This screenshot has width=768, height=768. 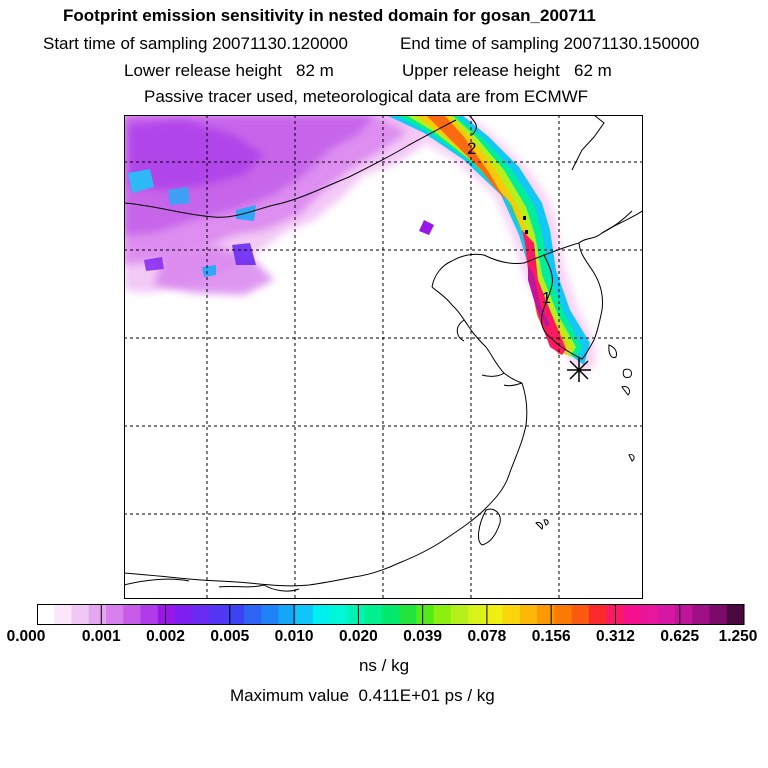 I want to click on colorbar-frame, so click(x=390, y=614).